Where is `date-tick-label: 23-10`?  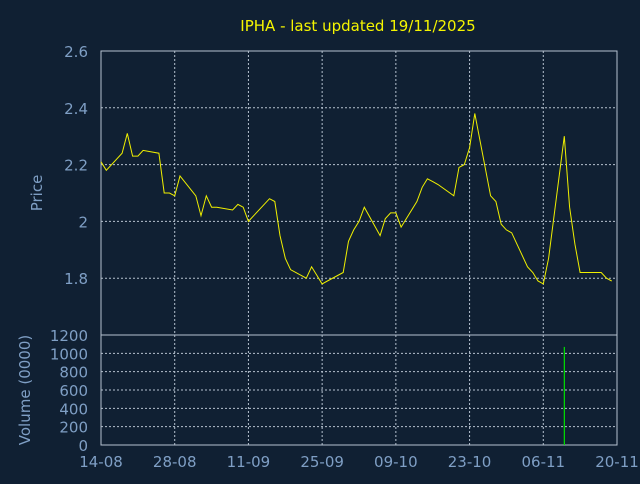
date-tick-label: 23-10 is located at coordinates (470, 462).